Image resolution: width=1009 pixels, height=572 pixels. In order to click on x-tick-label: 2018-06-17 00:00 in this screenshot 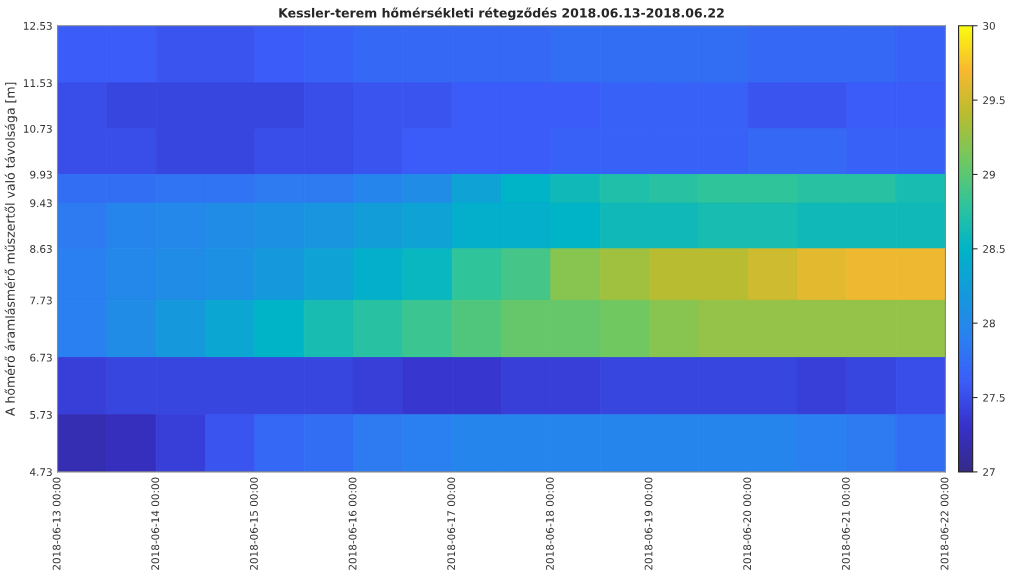, I will do `click(451, 523)`.